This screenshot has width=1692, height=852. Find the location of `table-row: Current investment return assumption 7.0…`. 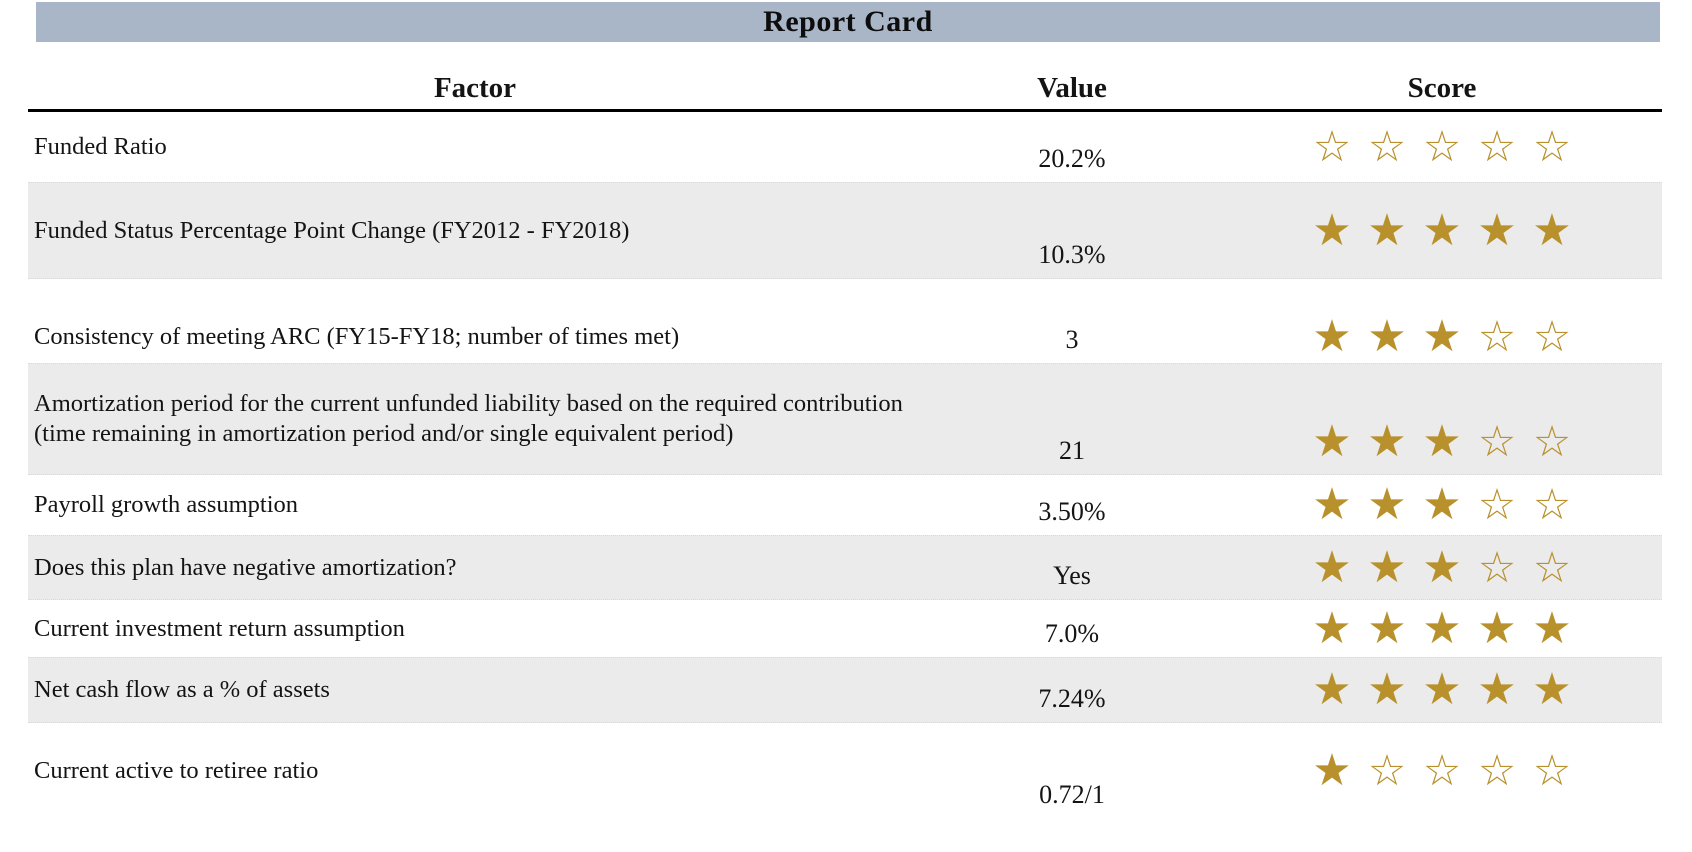

table-row: Current investment return assumption 7.0… is located at coordinates (845, 628).